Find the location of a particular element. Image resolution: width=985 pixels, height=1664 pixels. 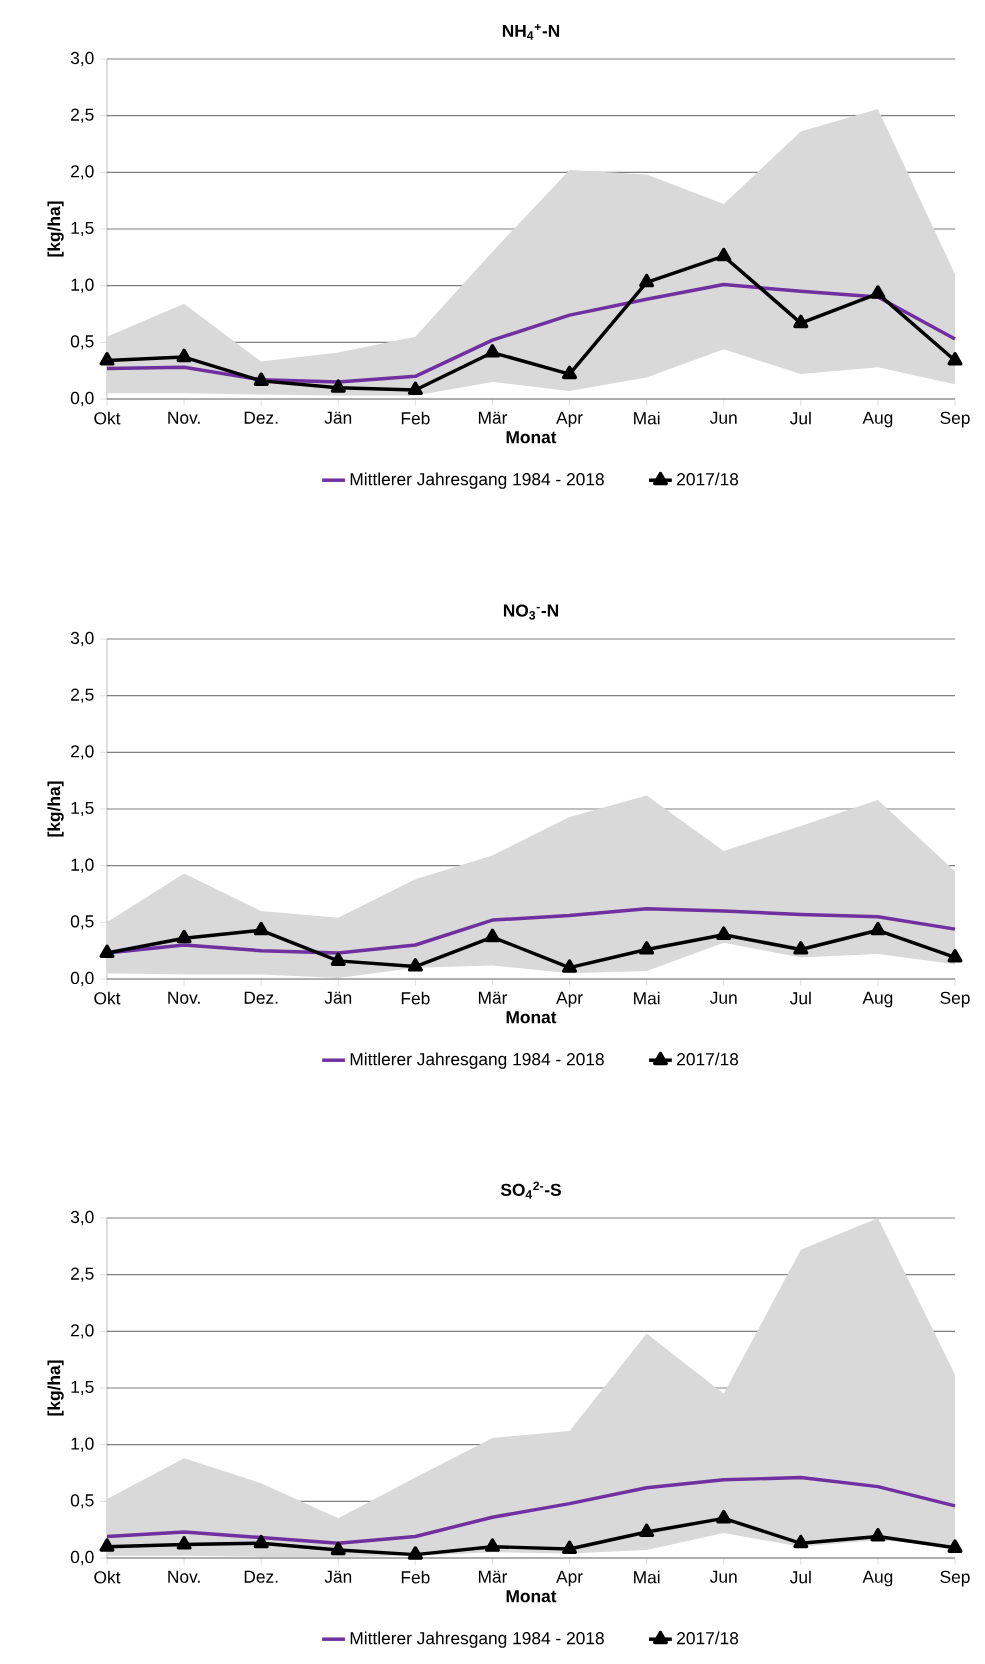

chart-title: SO$_{4}$$^{2-}$-S is located at coordinates (530, 1190).